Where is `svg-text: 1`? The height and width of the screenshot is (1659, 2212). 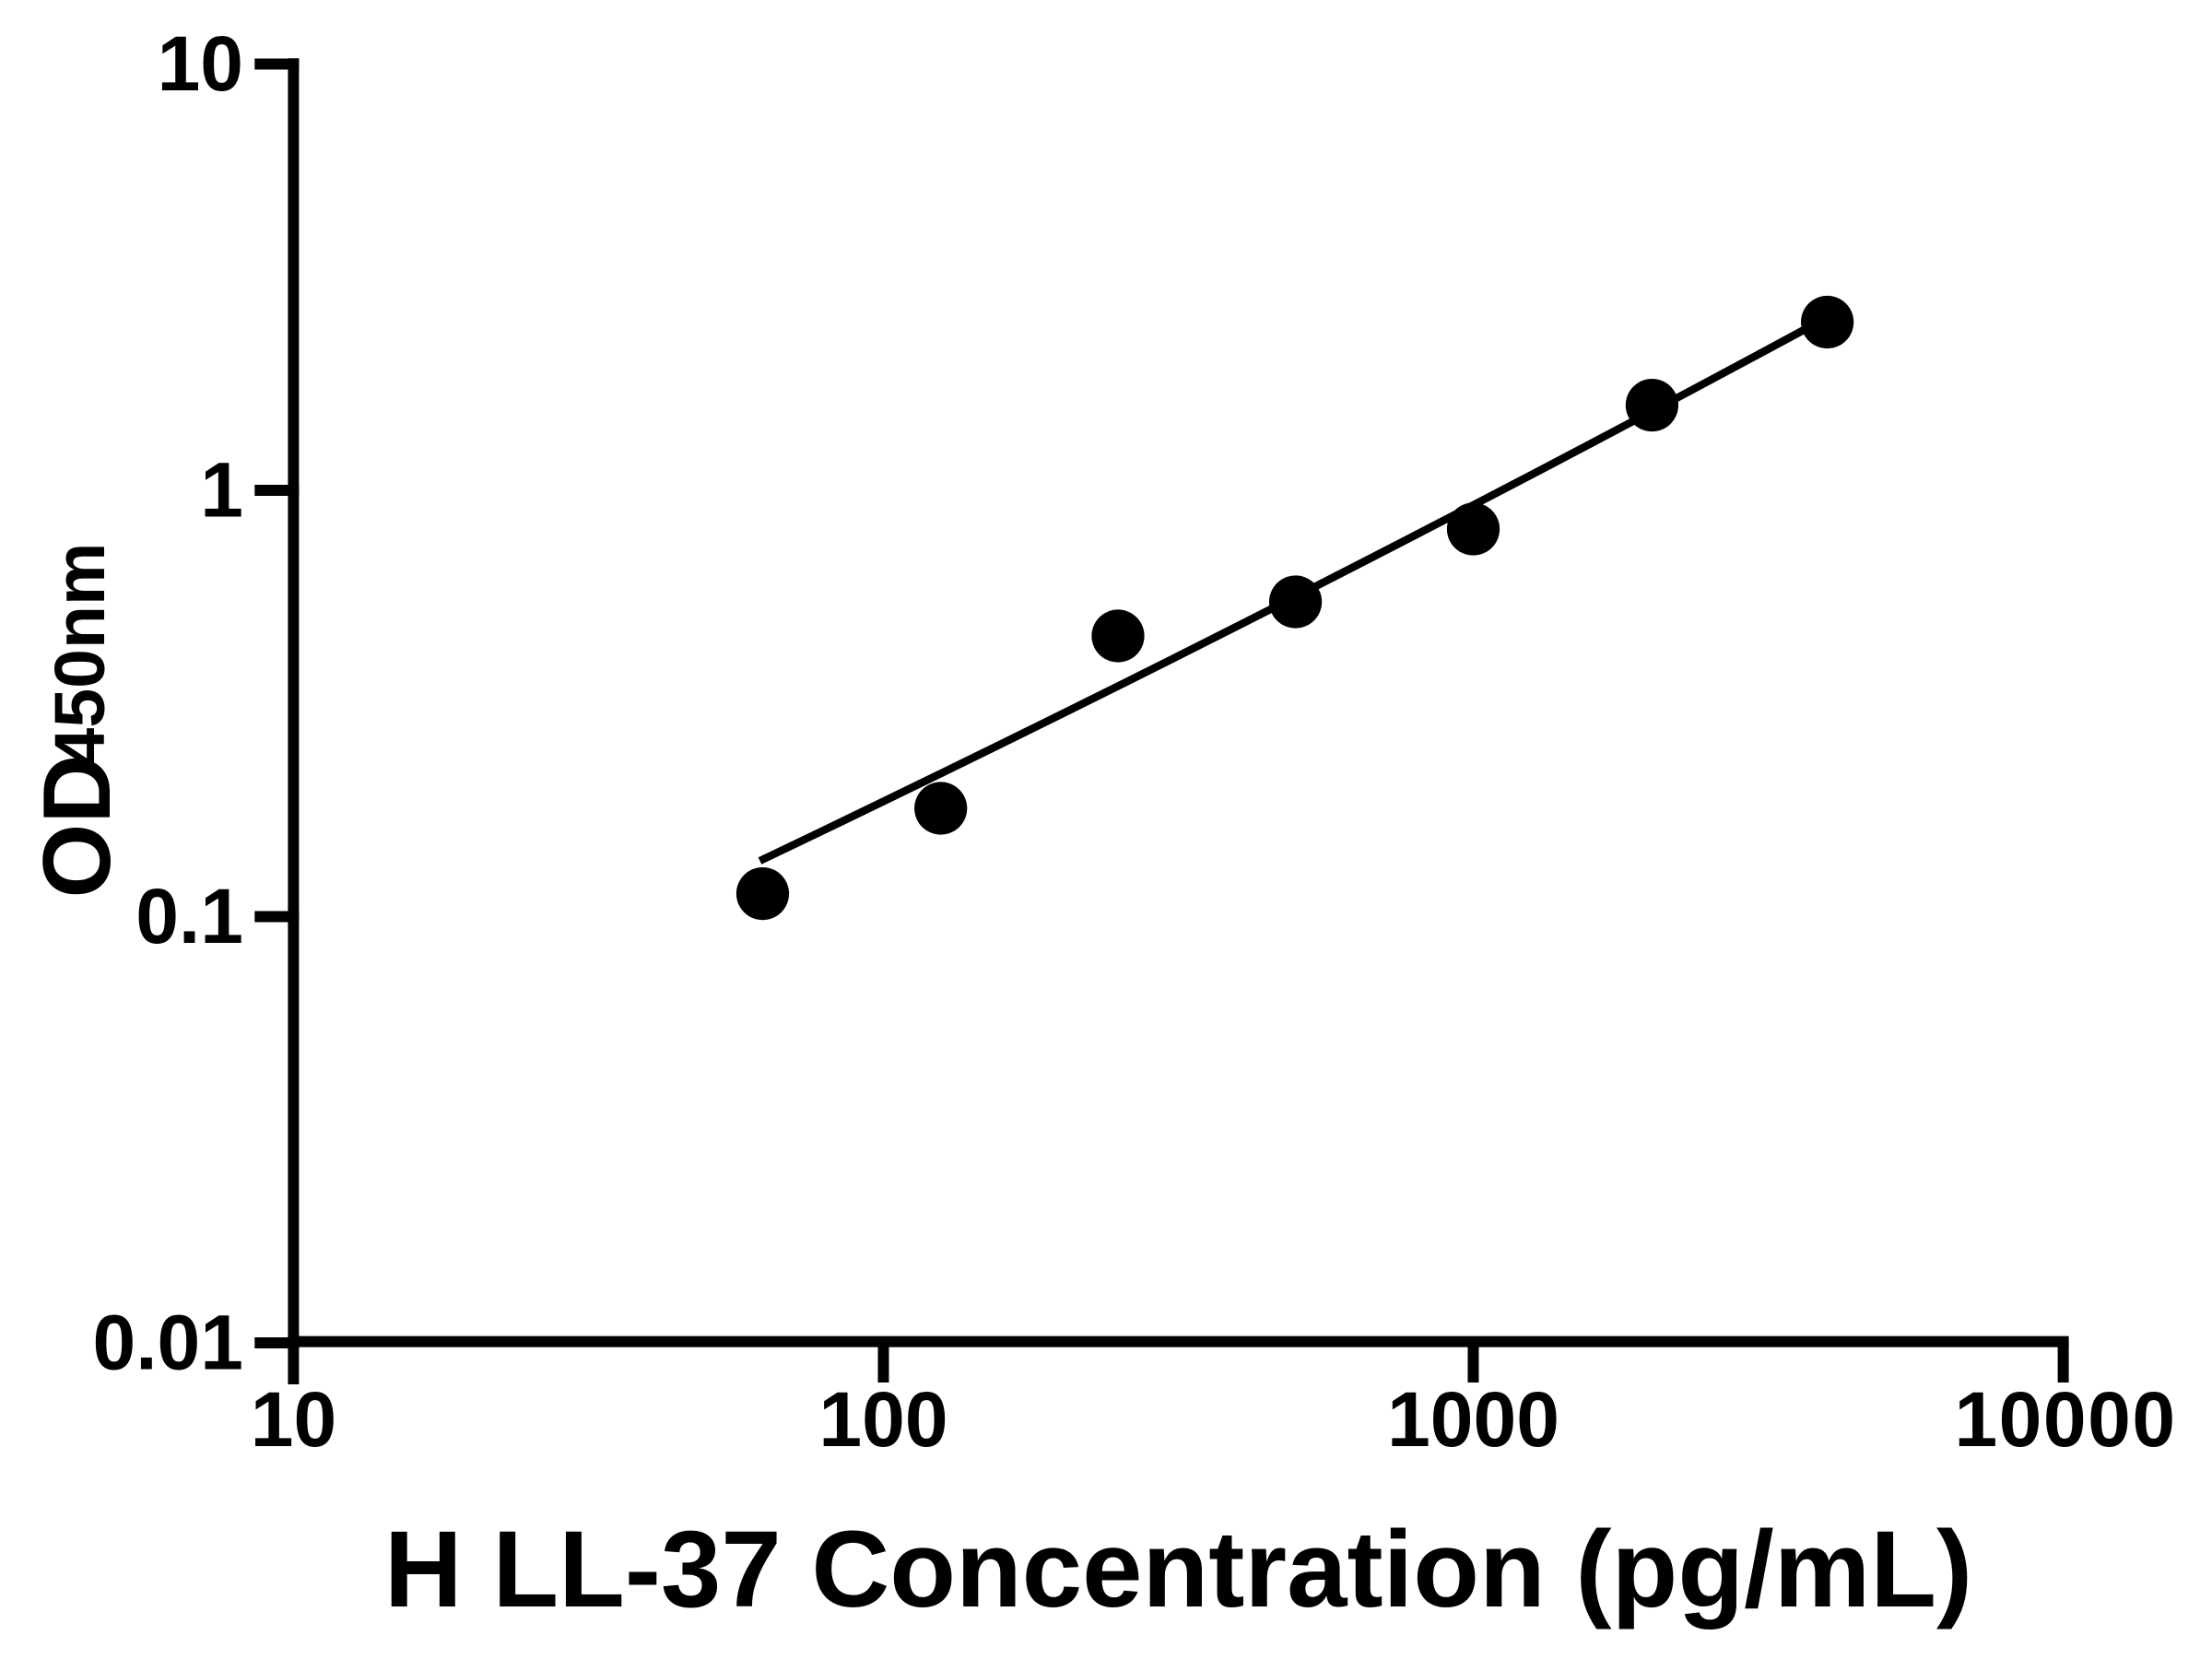
svg-text: 1 is located at coordinates (221, 490).